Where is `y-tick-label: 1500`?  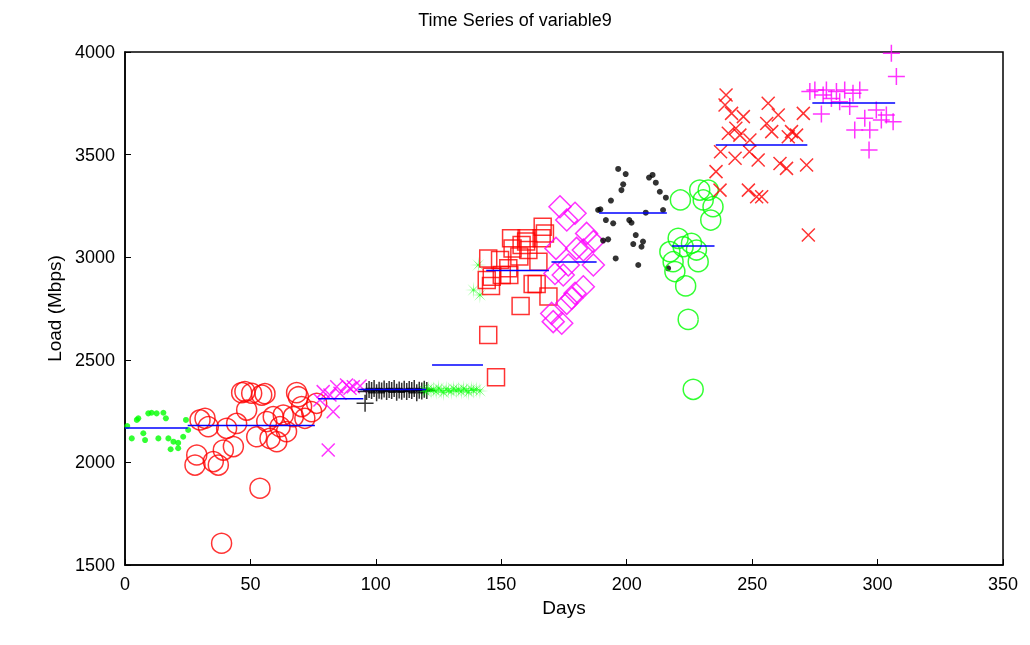 y-tick-label: 1500 is located at coordinates (94, 565).